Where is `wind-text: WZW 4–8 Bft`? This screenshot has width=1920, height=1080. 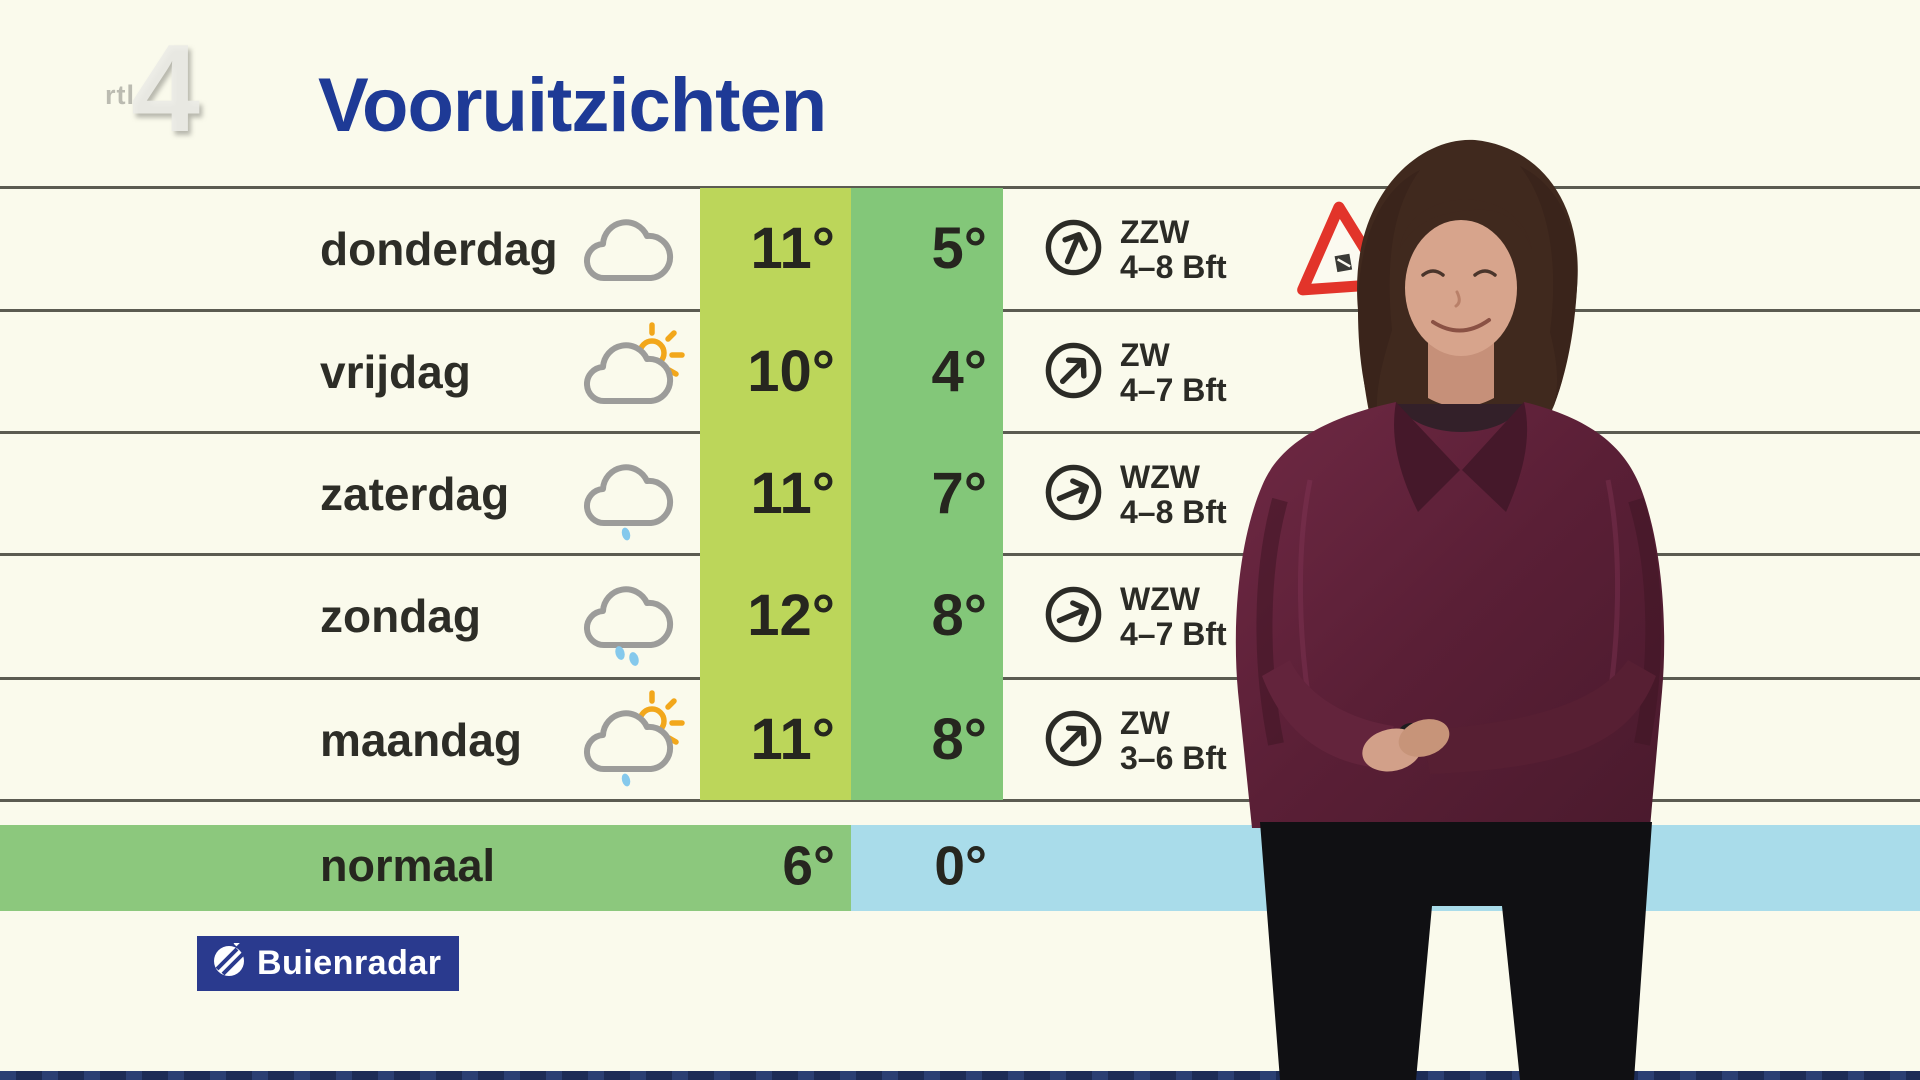 wind-text: WZW 4–8 Bft is located at coordinates (1173, 495).